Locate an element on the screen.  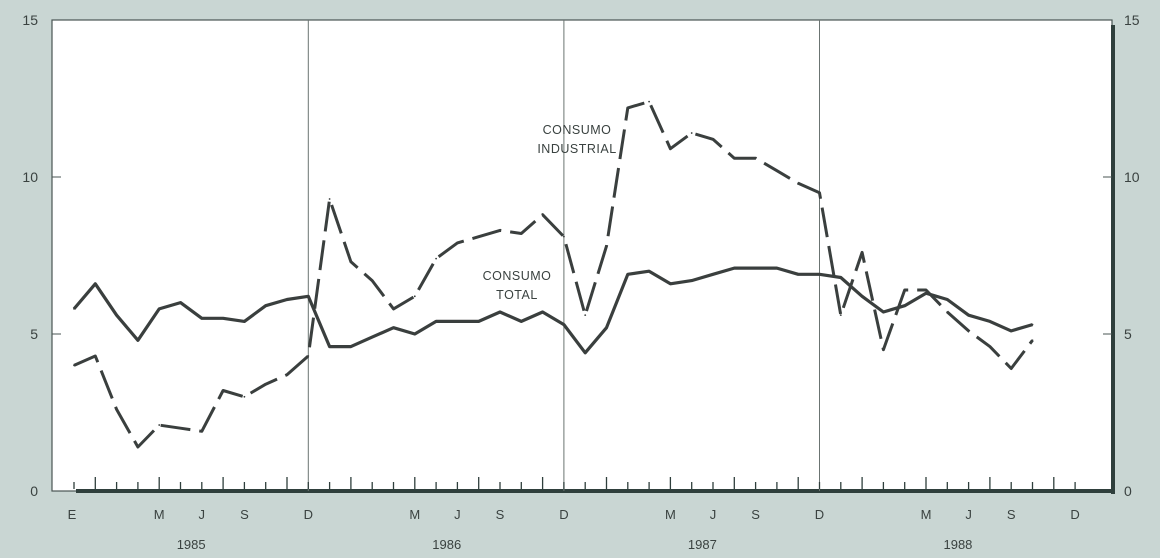
y-tick-label-left: 10 is located at coordinates (30, 177).